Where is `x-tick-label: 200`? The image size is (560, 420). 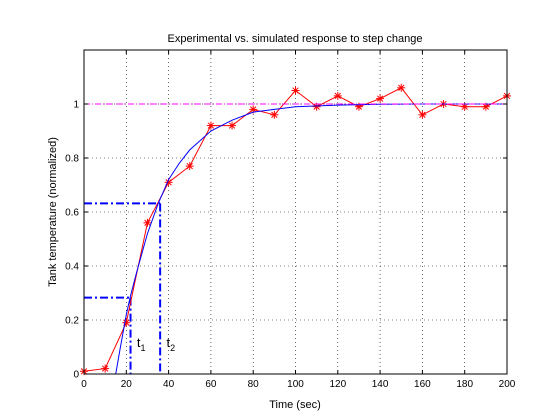
x-tick-label: 200 is located at coordinates (507, 384).